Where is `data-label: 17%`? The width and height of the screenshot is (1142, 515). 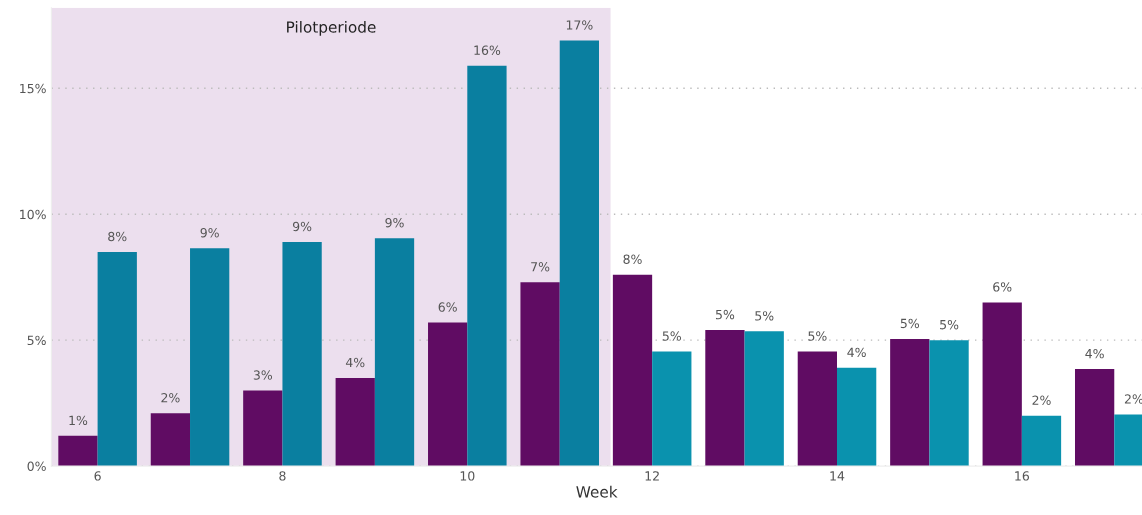
data-label: 17% is located at coordinates (579, 25).